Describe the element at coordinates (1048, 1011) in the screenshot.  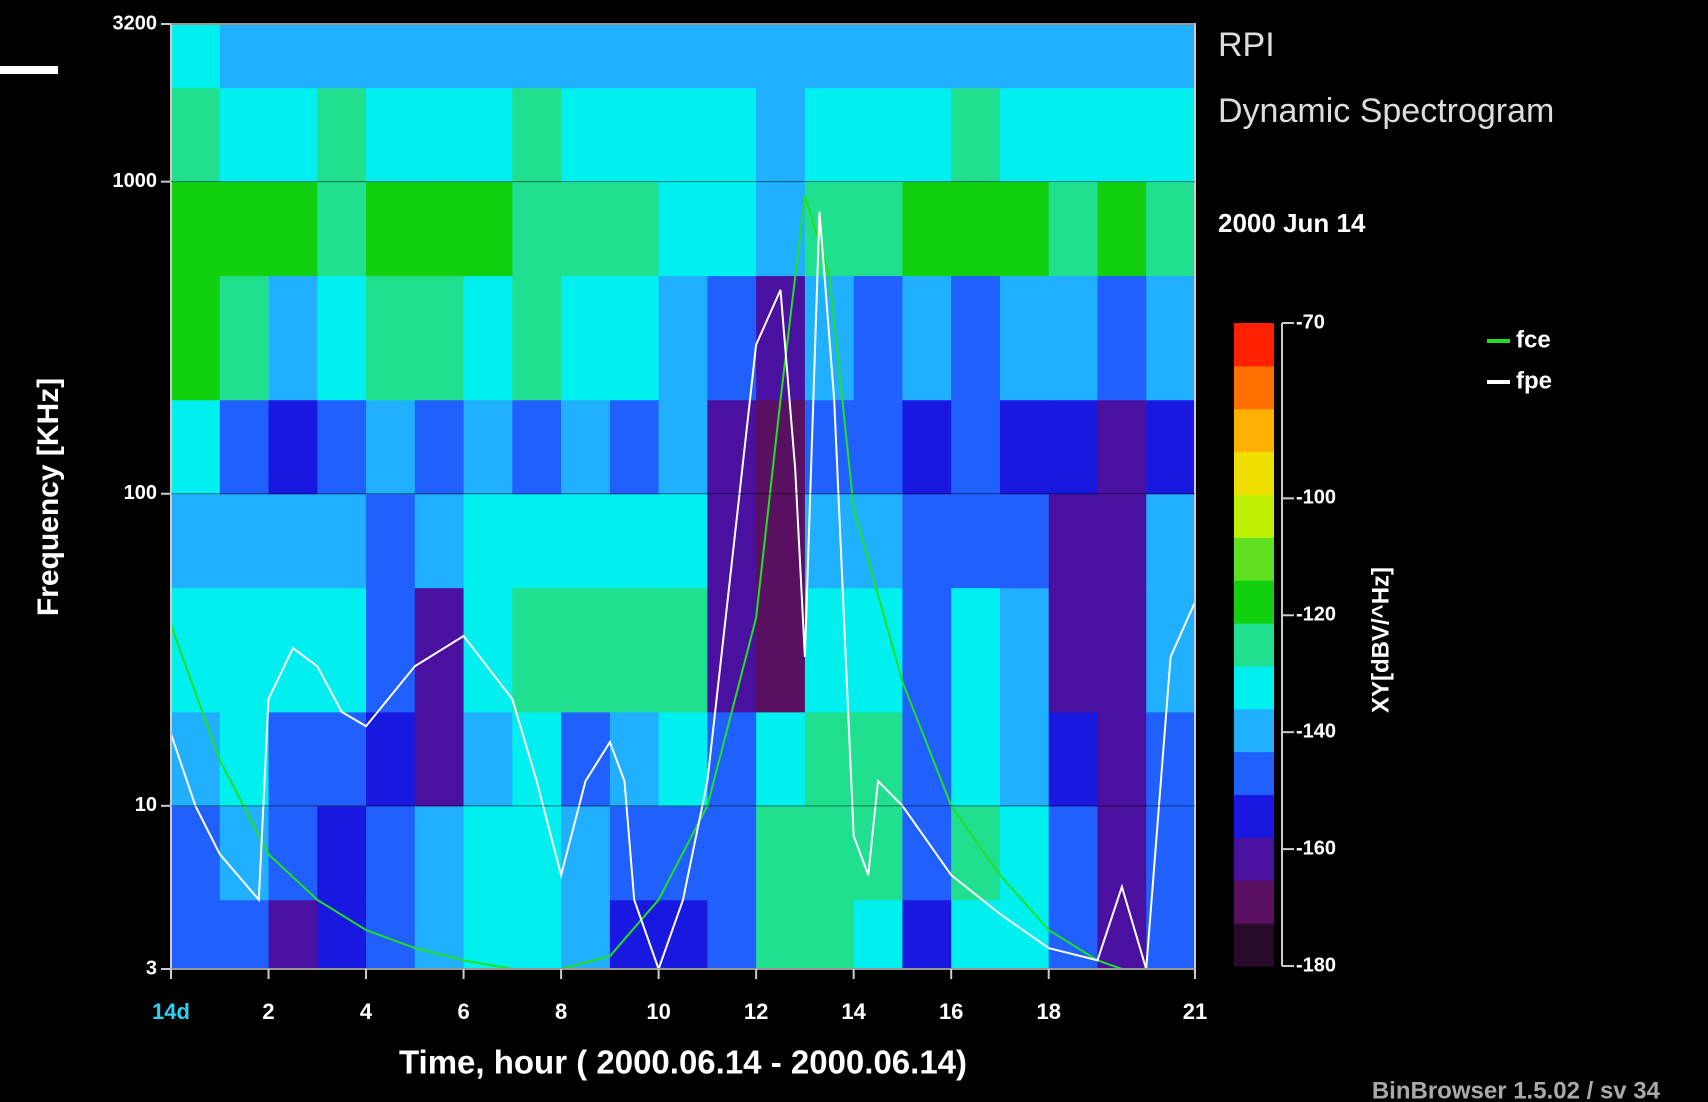
I see `x-tick-label: 18` at that location.